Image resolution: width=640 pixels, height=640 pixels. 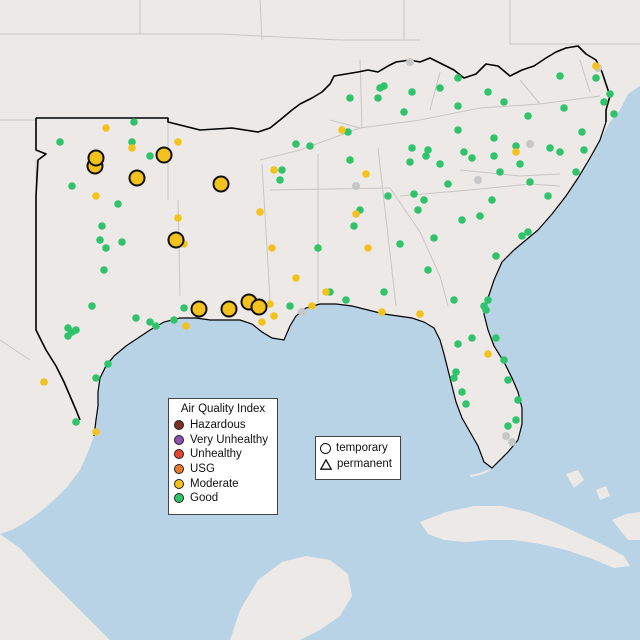 I want to click on moderate-swatch-icon, so click(x=179, y=483).